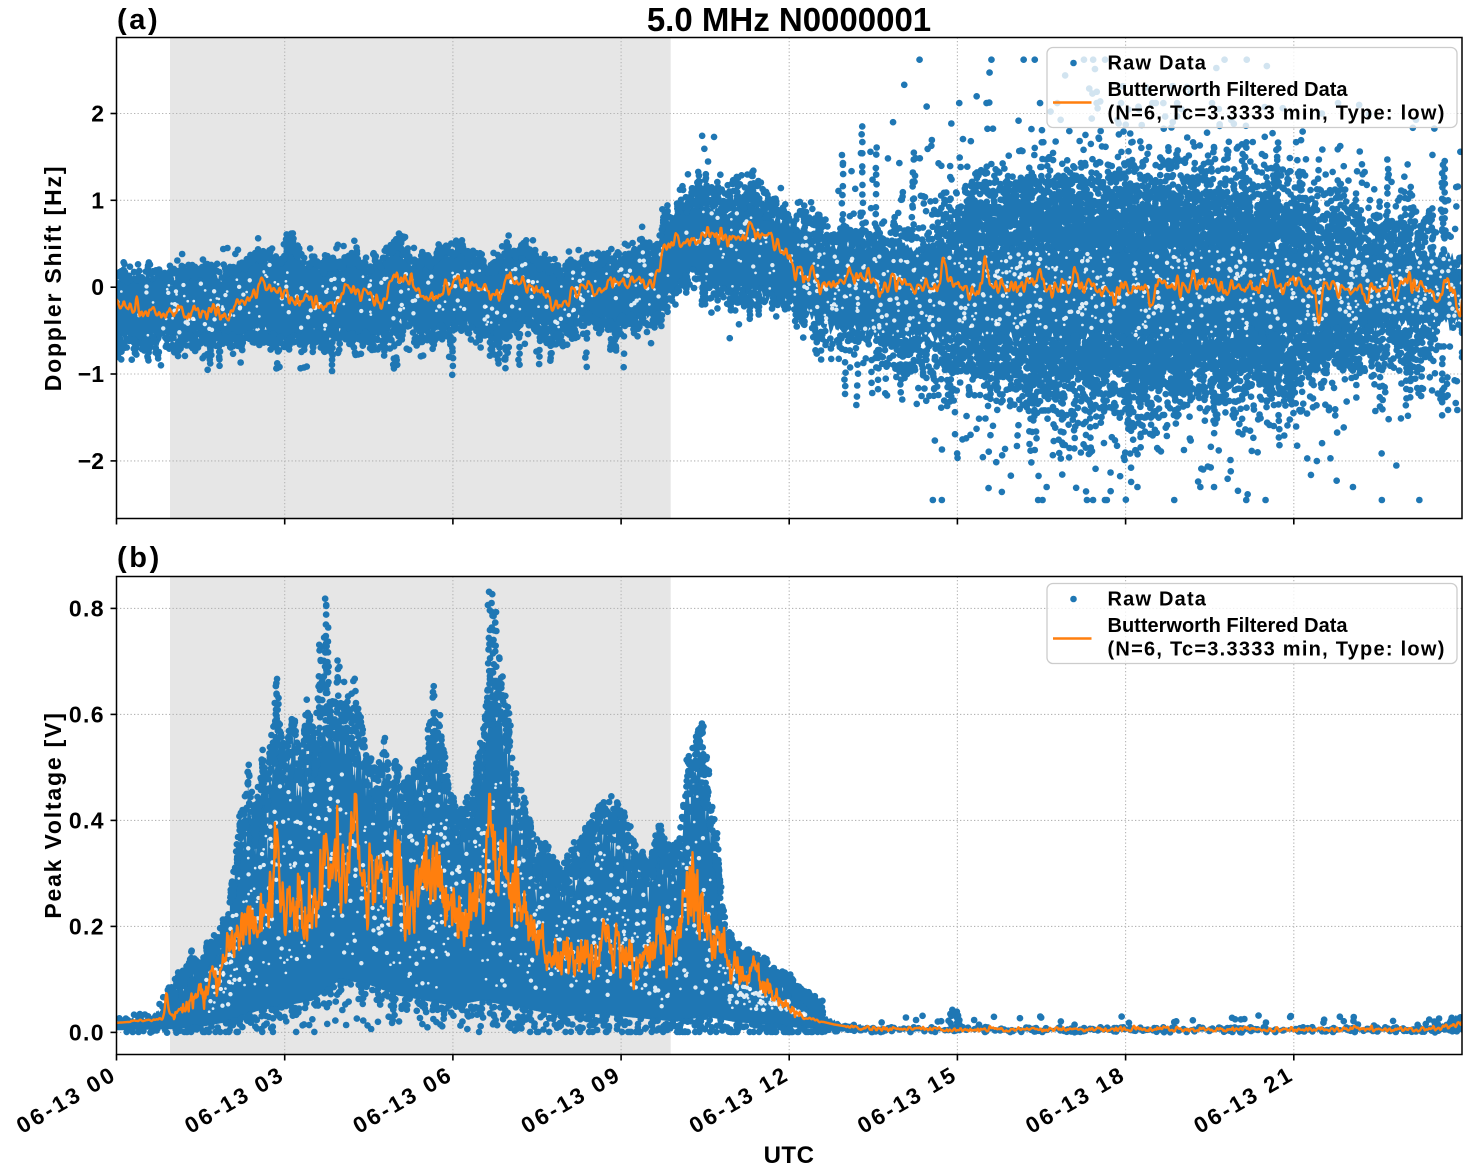 The image size is (1472, 1172). Describe the element at coordinates (97, 114) in the screenshot. I see `svg-text: 2` at that location.